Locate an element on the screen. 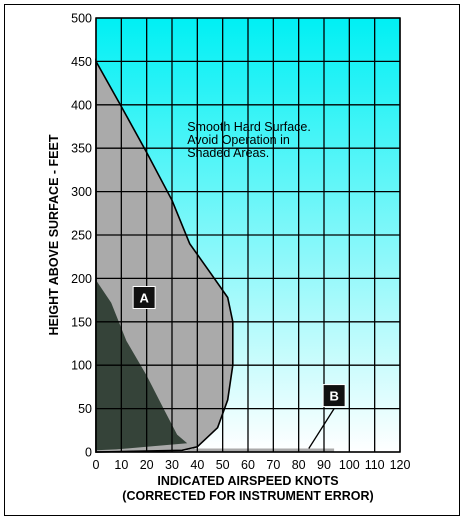 This screenshot has height=521, width=466. x-axis-label: INDICATED AIRSPEED KNOTS is located at coordinates (247, 481).